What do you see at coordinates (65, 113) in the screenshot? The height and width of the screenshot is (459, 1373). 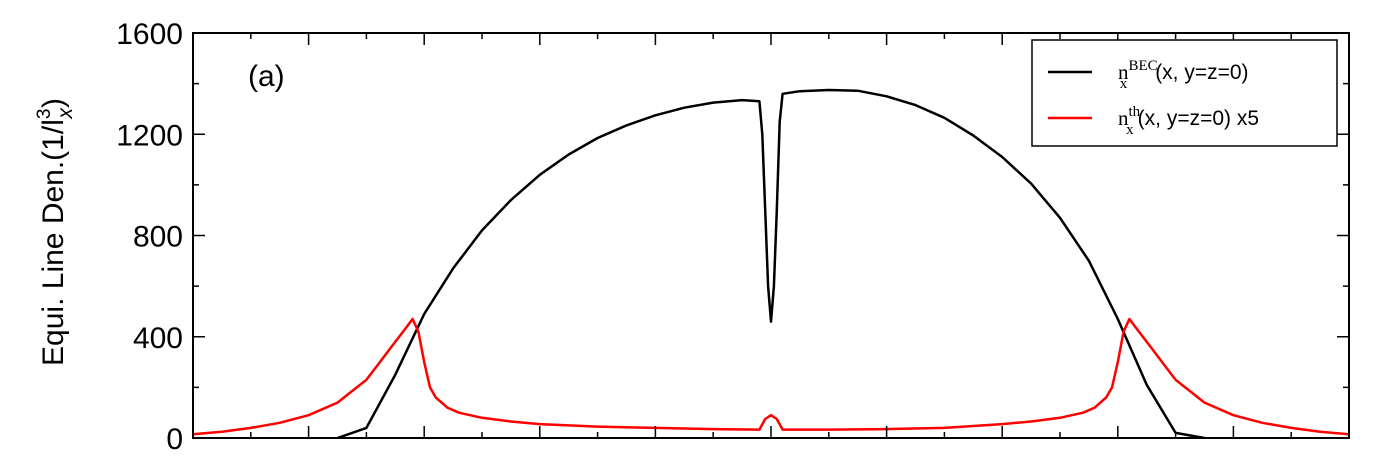 I see `y-axis-title-subscript: x` at bounding box center [65, 113].